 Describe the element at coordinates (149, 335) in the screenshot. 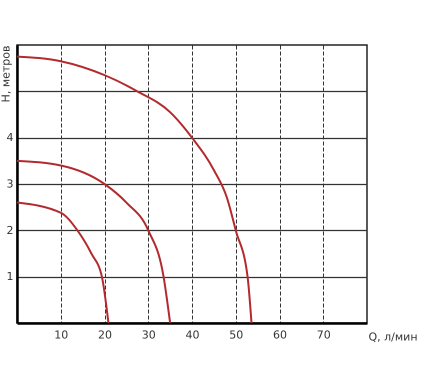

I see `x-tick-label: 30` at that location.